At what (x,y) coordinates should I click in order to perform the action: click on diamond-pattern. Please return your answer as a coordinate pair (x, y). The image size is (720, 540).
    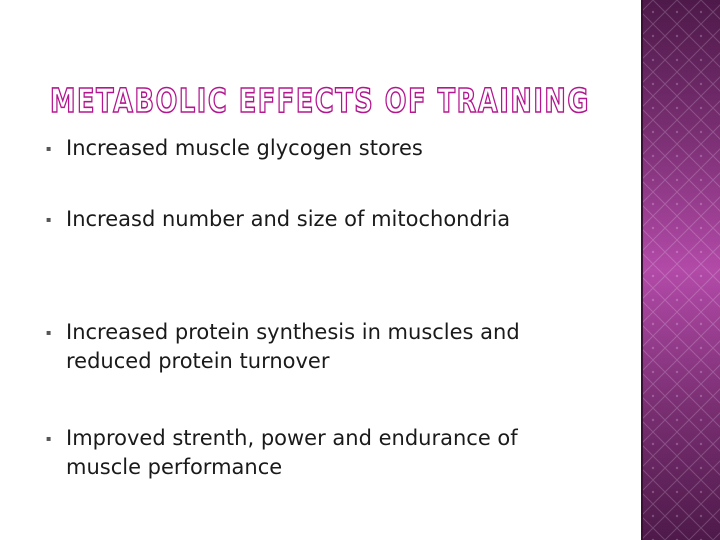
    Looking at the image, I should click on (680, 270).